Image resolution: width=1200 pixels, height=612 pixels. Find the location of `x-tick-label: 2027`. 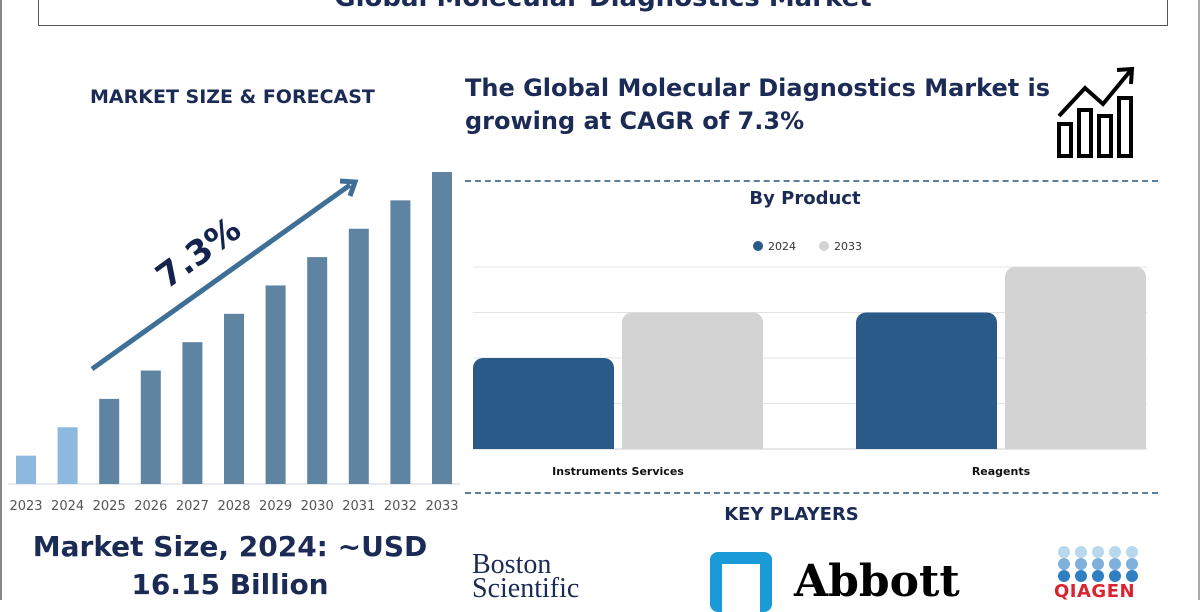

x-tick-label: 2027 is located at coordinates (192, 506).